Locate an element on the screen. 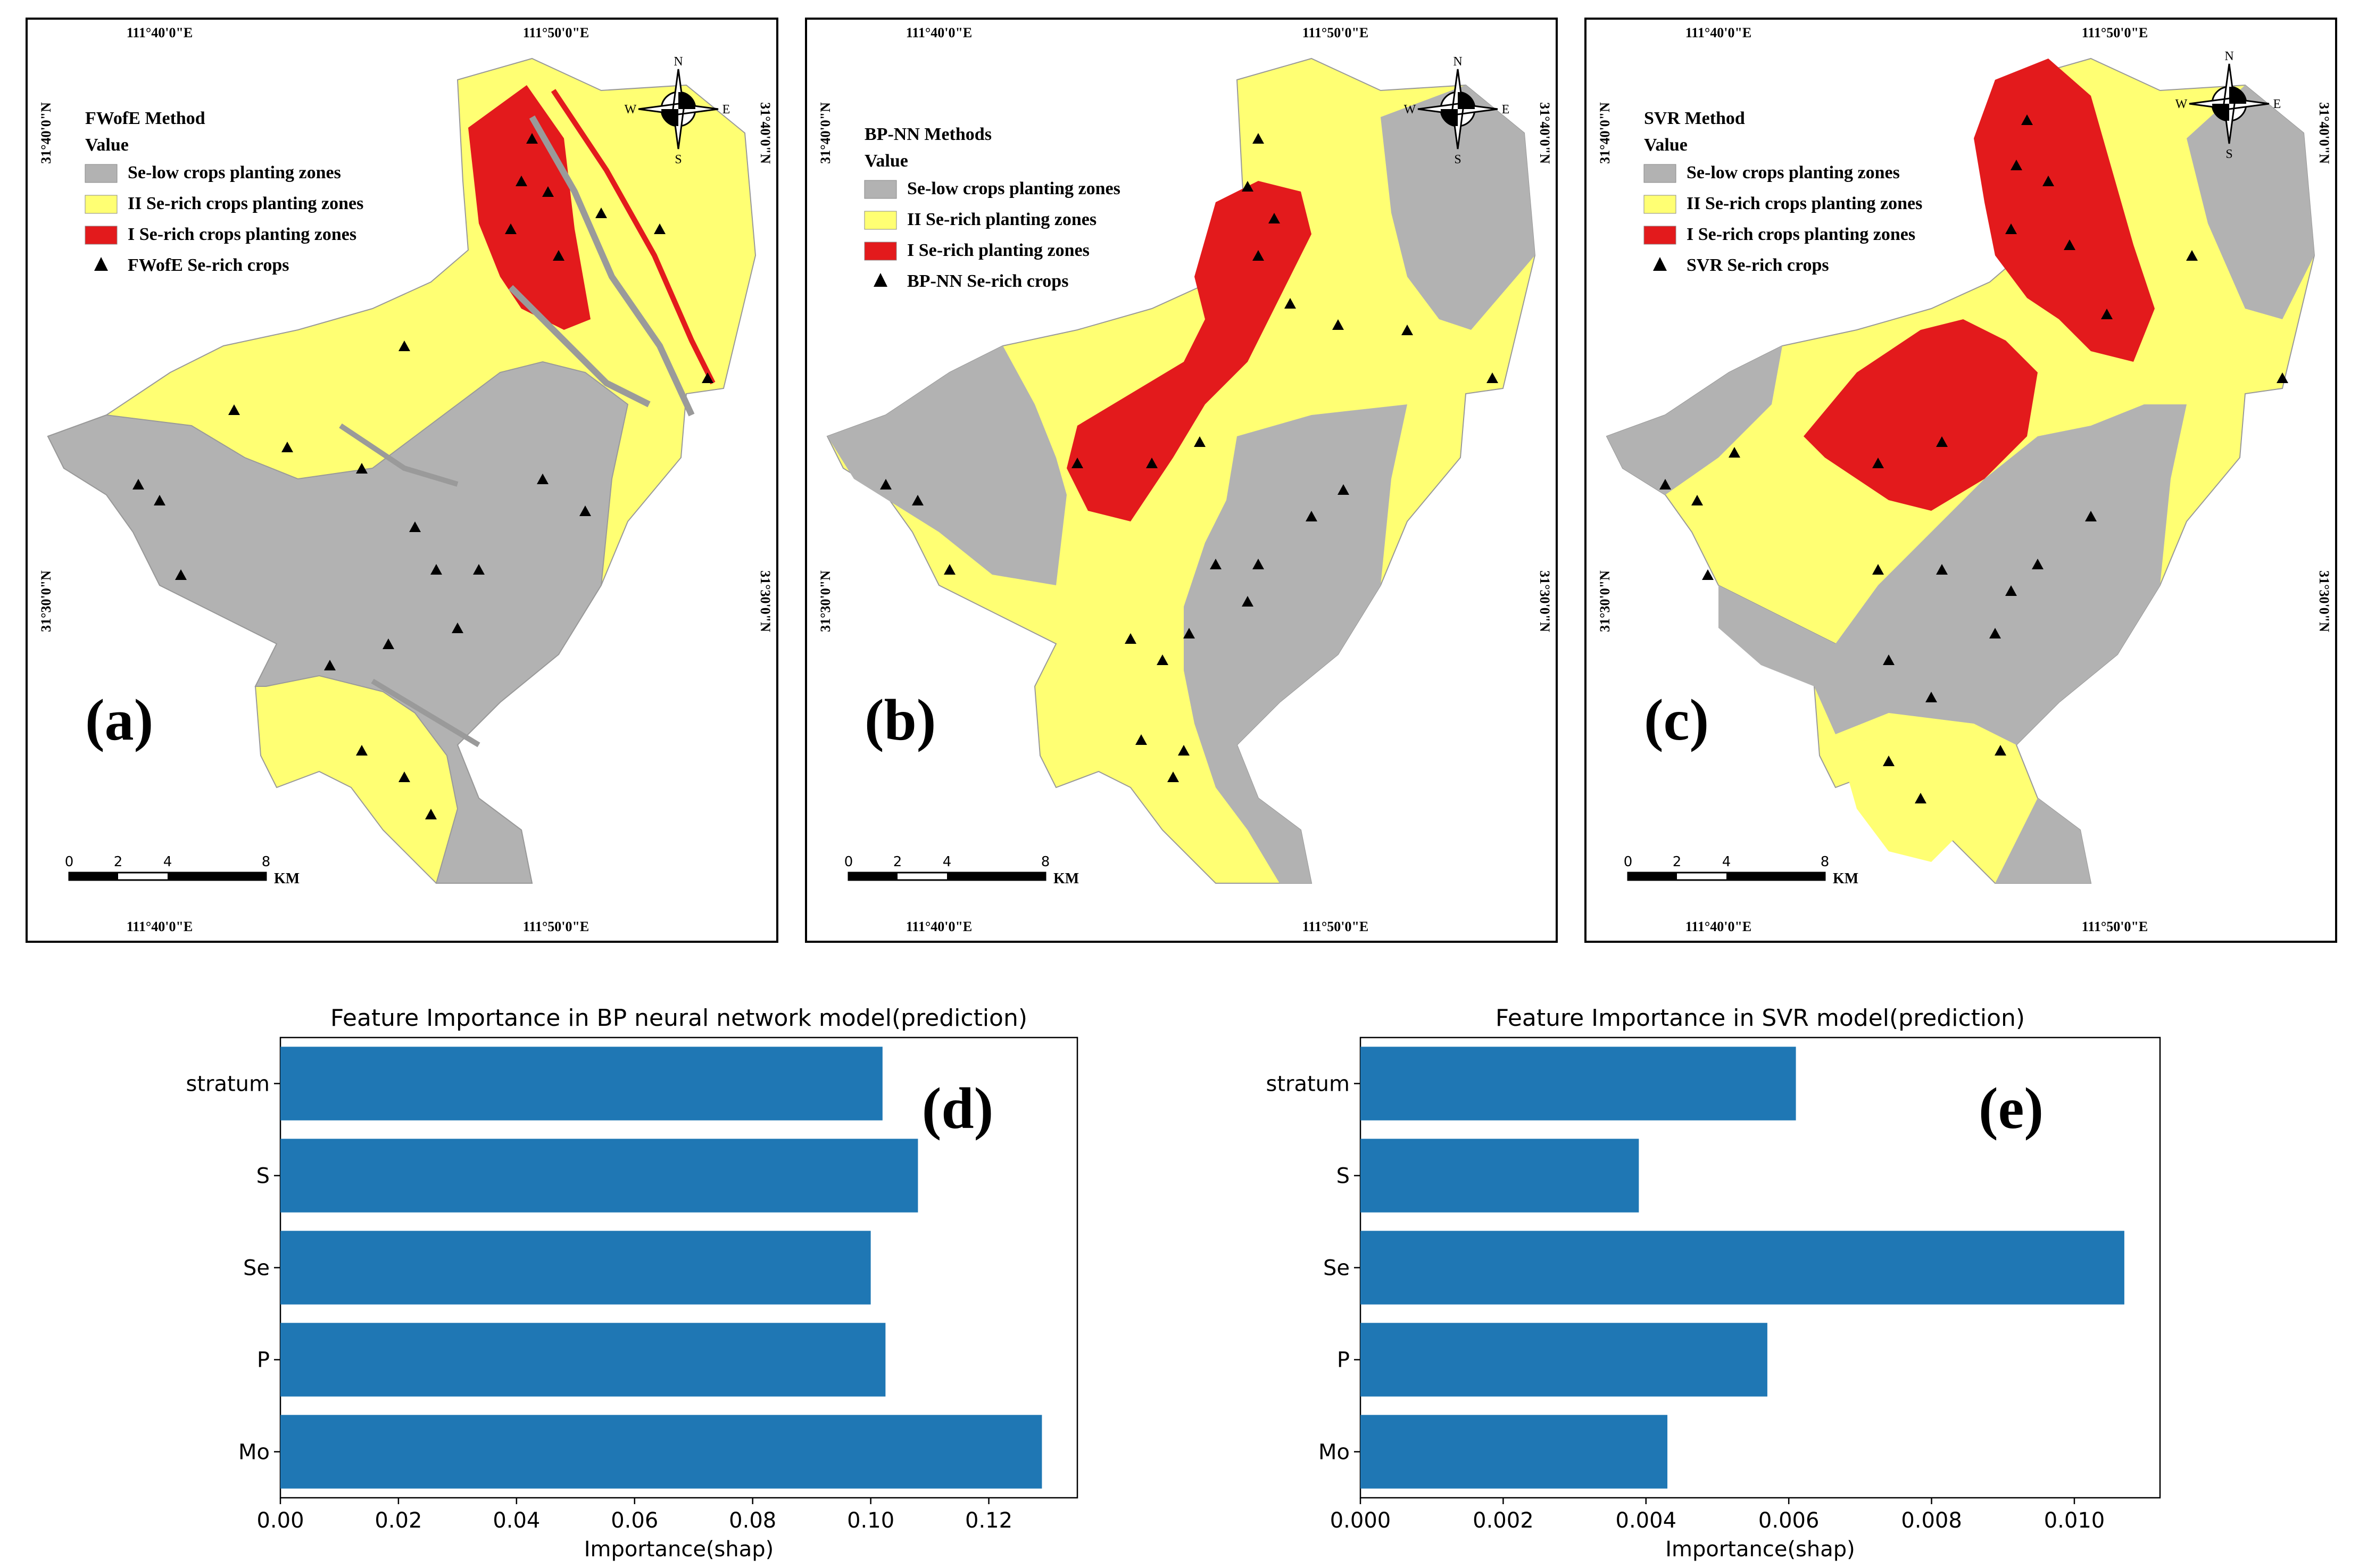  legend-item-label: Se-low crops planting zones is located at coordinates (1014, 189).